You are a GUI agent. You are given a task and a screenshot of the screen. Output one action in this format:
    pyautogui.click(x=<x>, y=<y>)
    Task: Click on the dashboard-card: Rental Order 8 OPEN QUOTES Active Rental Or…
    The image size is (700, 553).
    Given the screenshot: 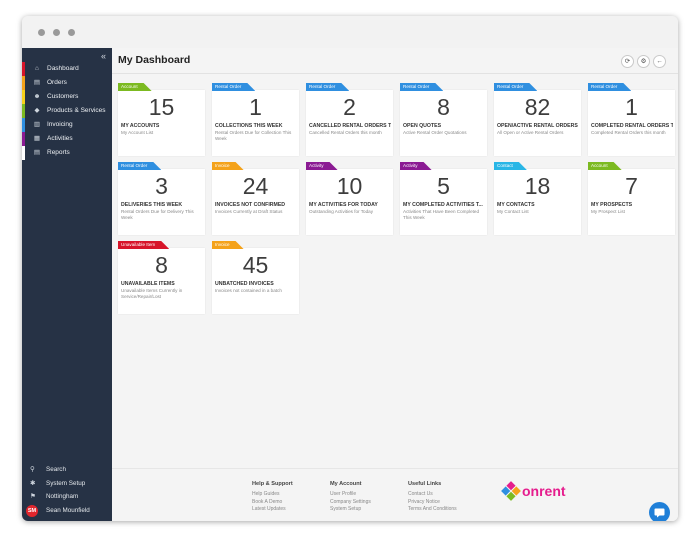 What is the action you would take?
    pyautogui.click(x=443, y=123)
    